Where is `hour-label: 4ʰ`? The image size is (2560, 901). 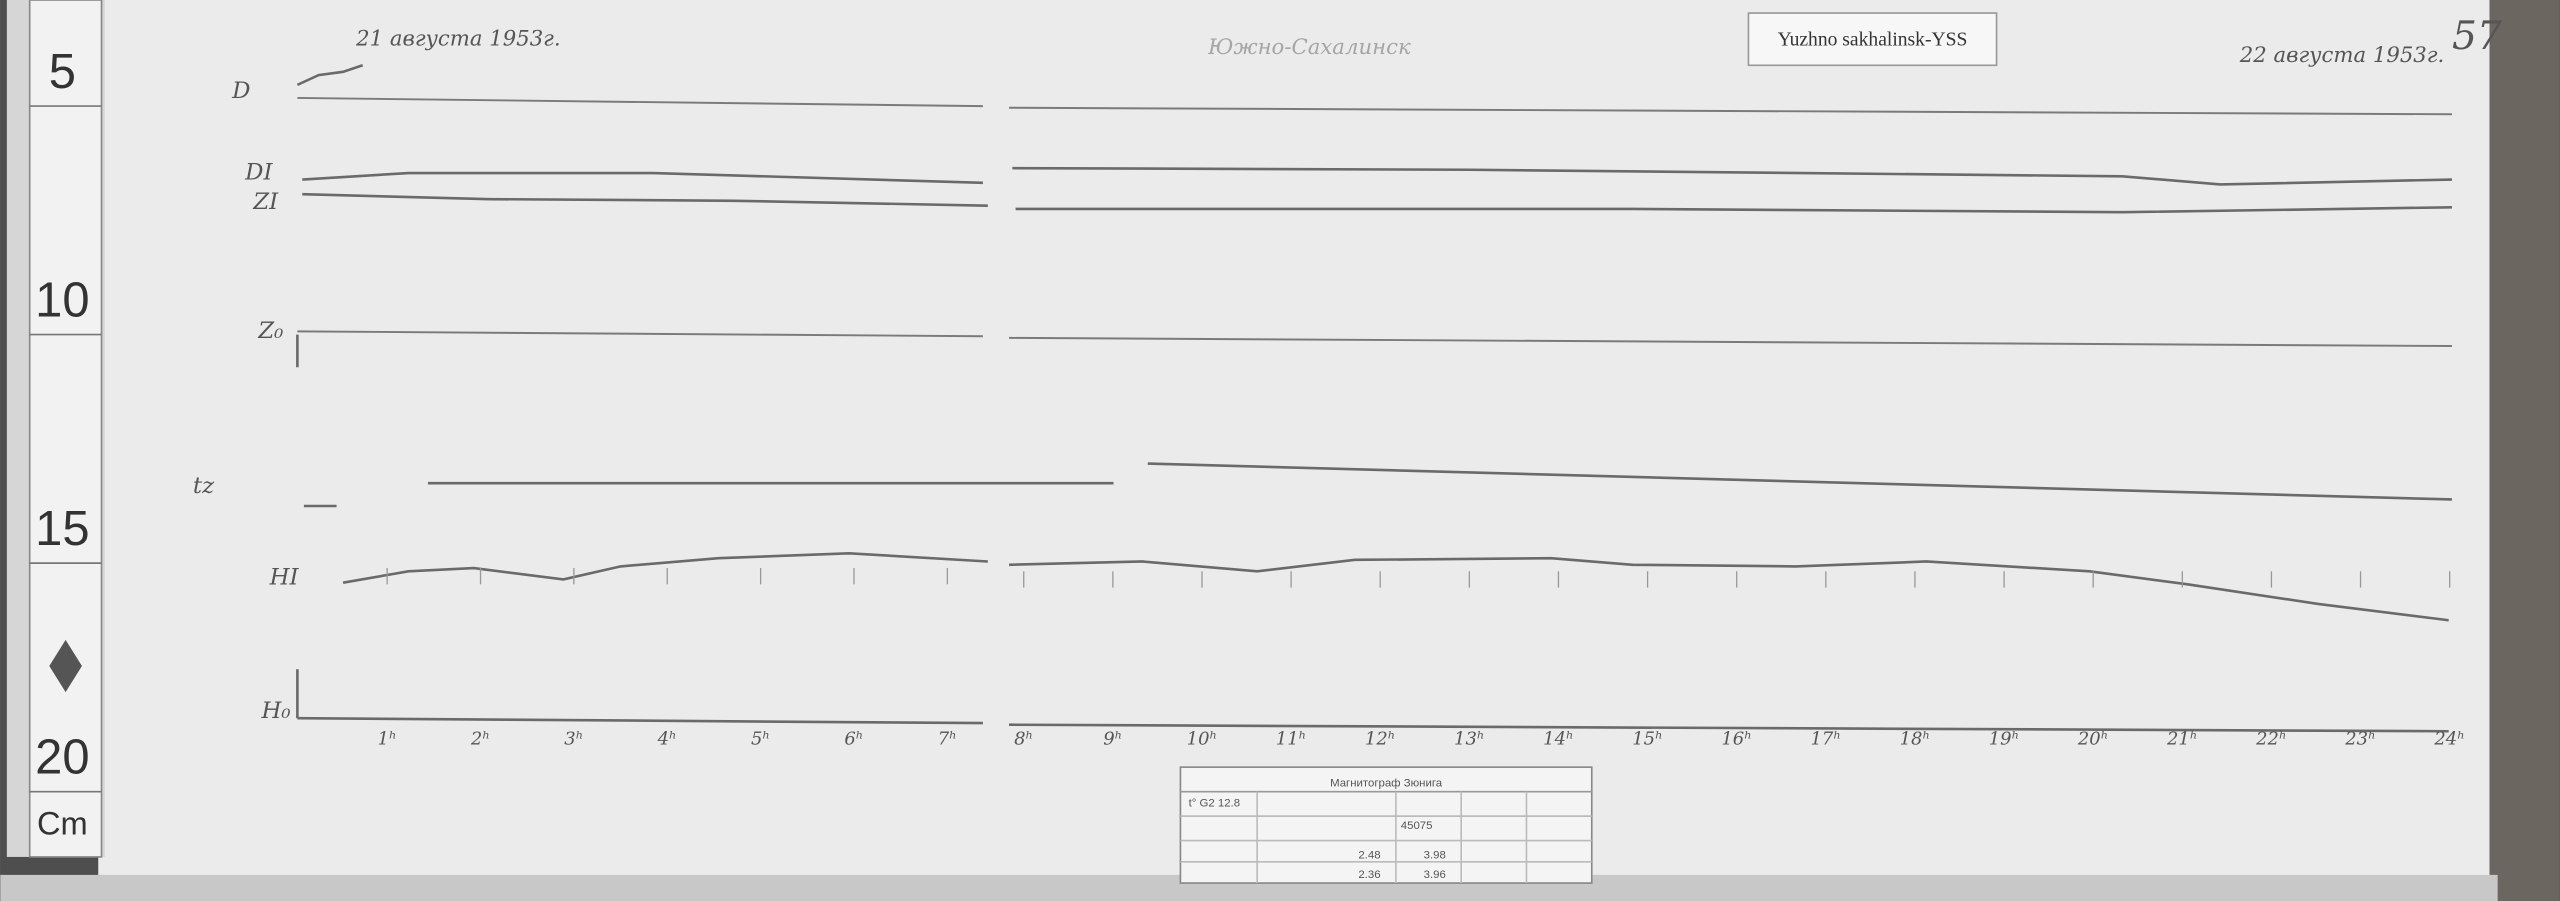 hour-label: 4ʰ is located at coordinates (667, 738).